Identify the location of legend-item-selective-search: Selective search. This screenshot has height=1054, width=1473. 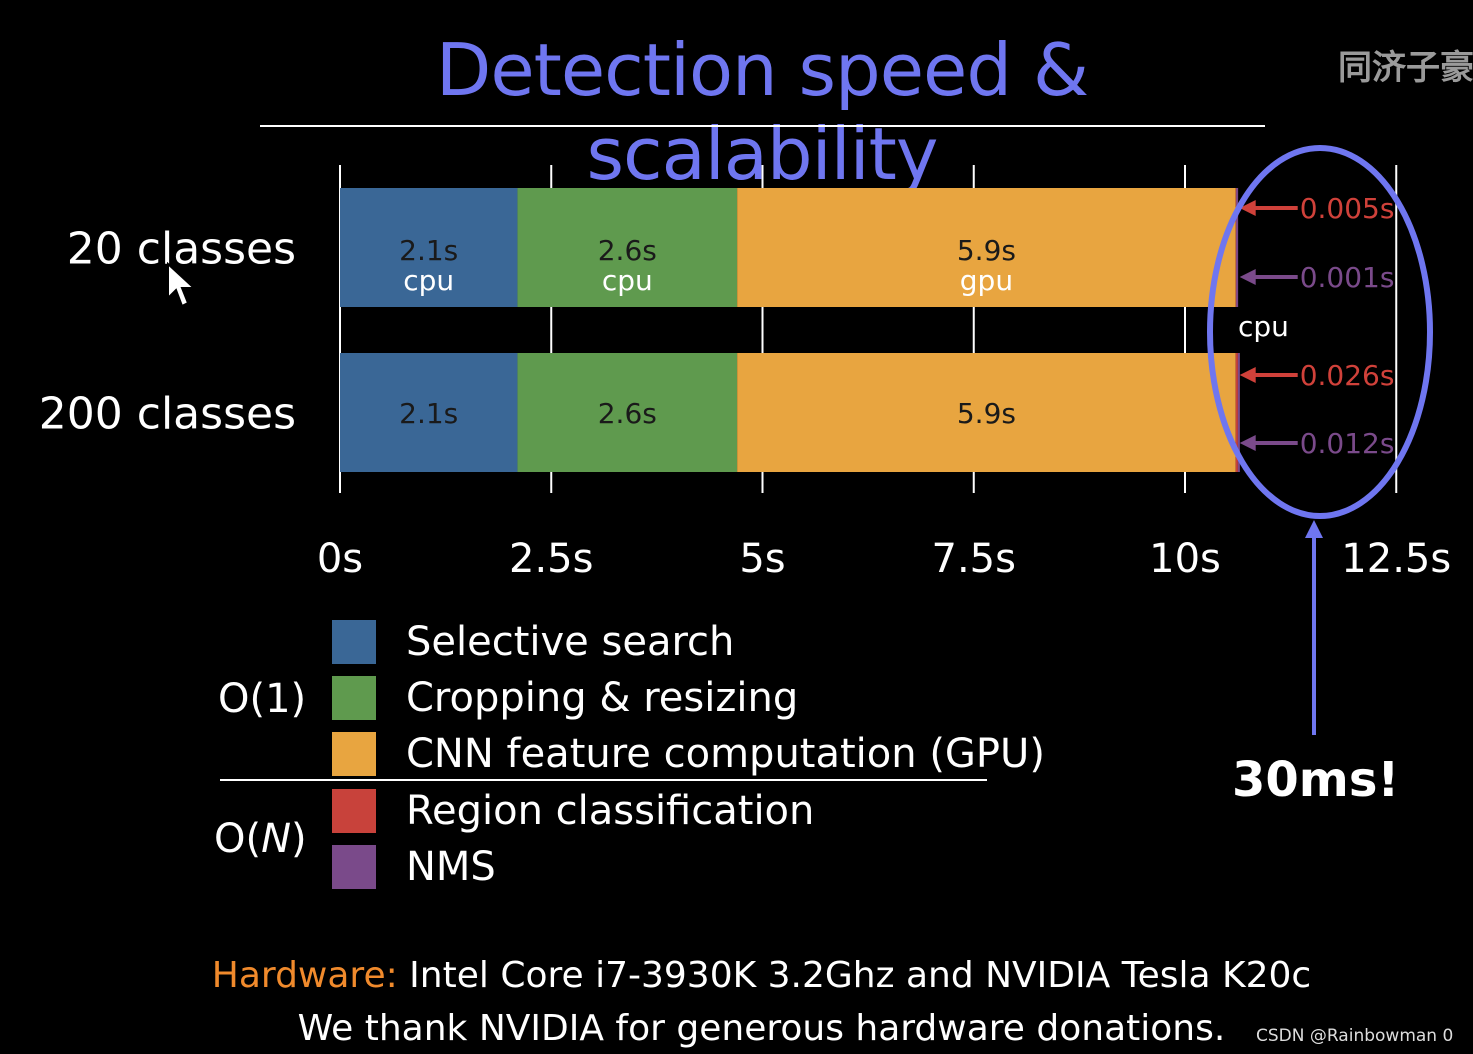
(533, 642).